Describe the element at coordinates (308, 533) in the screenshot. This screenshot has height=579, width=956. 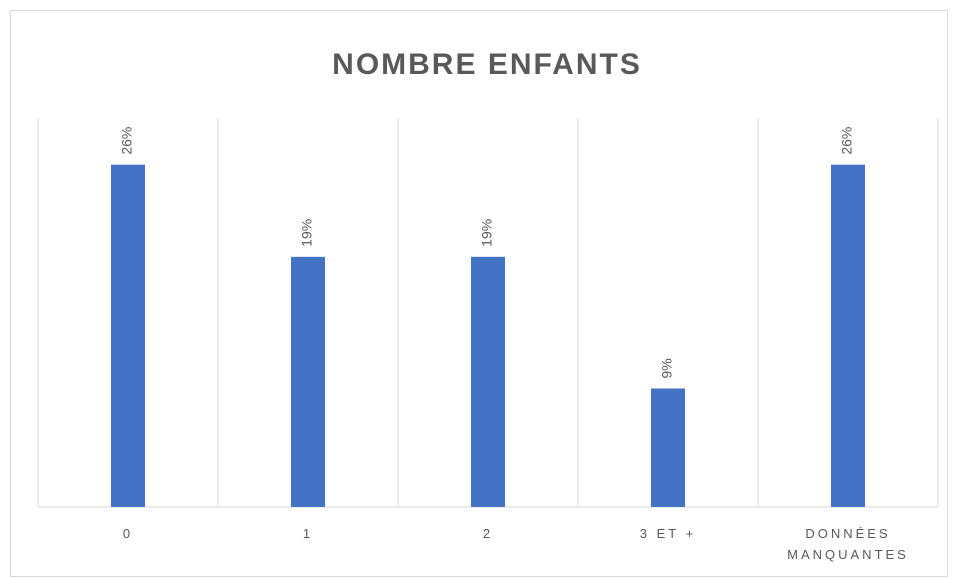
I see `x-tick-label: 1` at that location.